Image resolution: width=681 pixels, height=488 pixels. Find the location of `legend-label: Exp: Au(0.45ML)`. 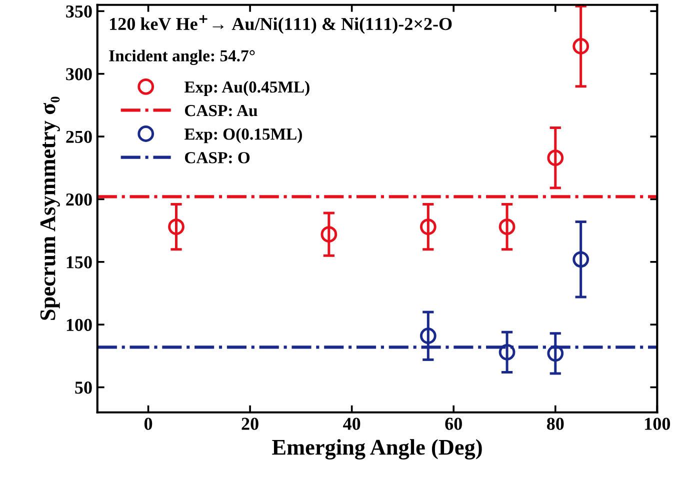

legend-label: Exp: Au(0.45ML) is located at coordinates (247, 88).